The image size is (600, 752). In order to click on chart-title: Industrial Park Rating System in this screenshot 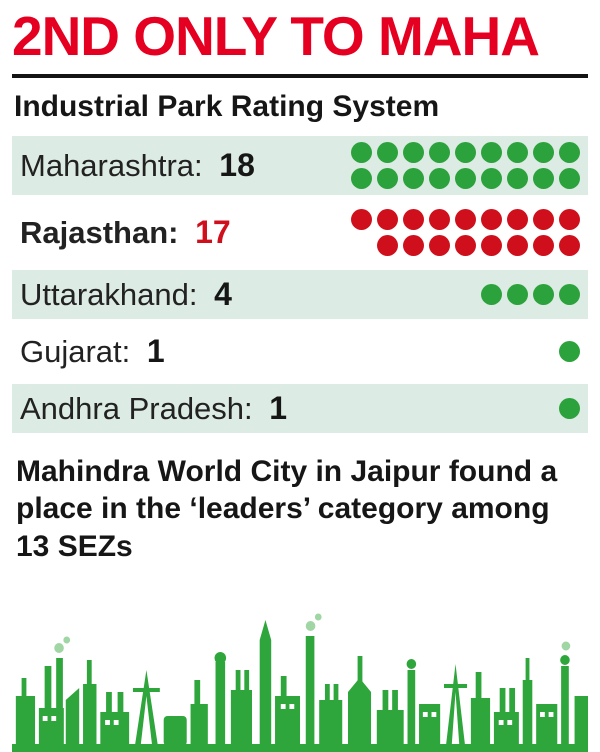, I will do `click(227, 106)`.